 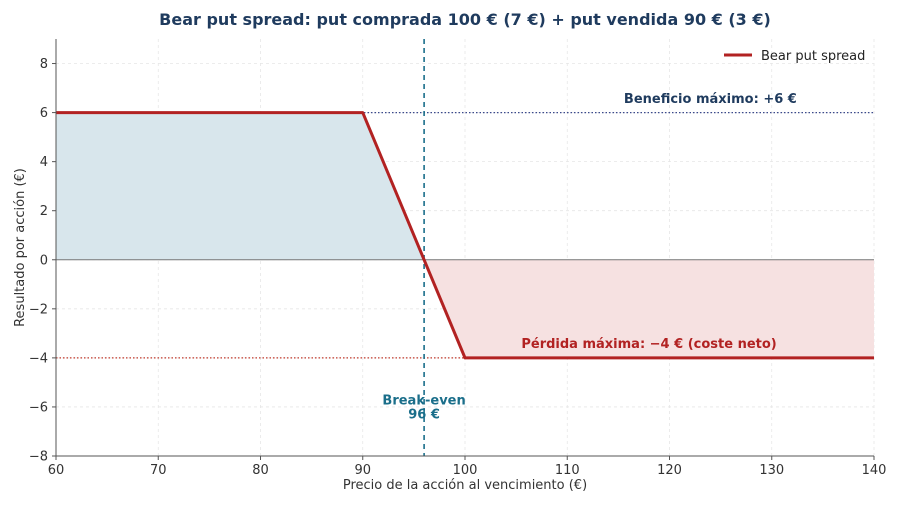 What do you see at coordinates (362, 470) in the screenshot?
I see `x-tick-label: 90` at bounding box center [362, 470].